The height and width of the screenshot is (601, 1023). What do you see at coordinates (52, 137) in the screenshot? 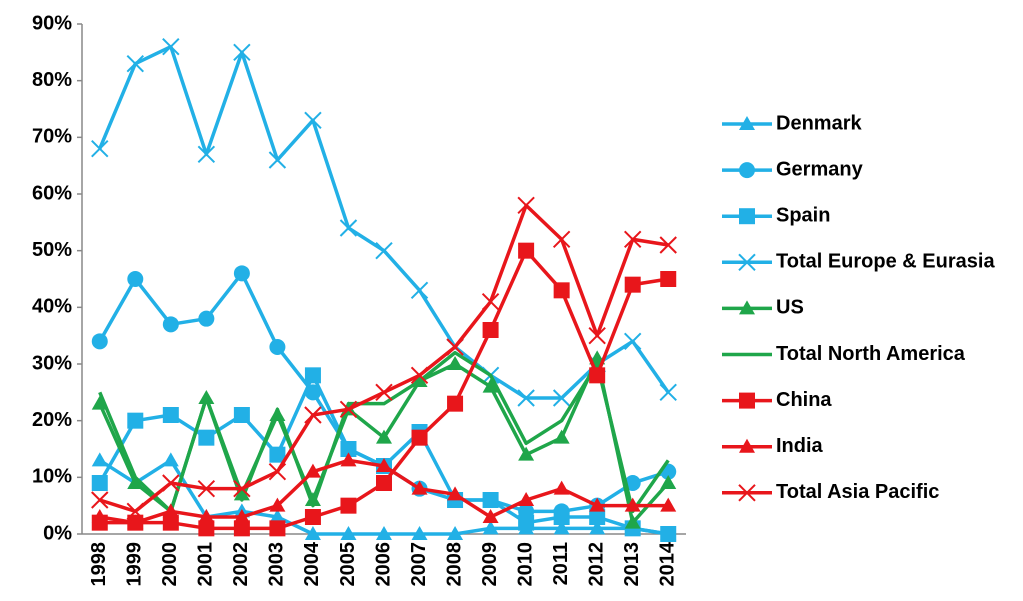
I see `y-tick-label: 70%` at bounding box center [52, 137].